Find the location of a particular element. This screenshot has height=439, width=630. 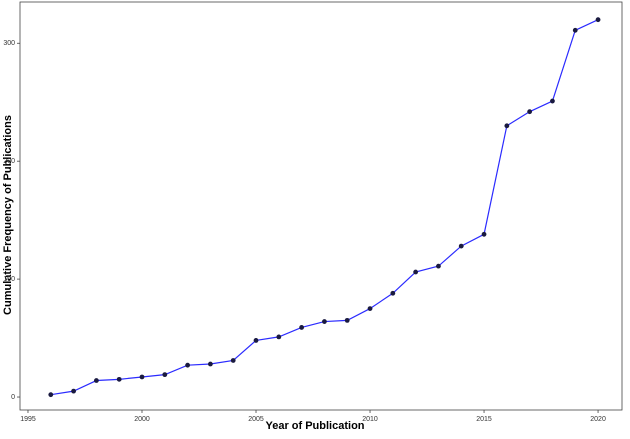

x-axis-title: Year of Publication is located at coordinates (314, 426).